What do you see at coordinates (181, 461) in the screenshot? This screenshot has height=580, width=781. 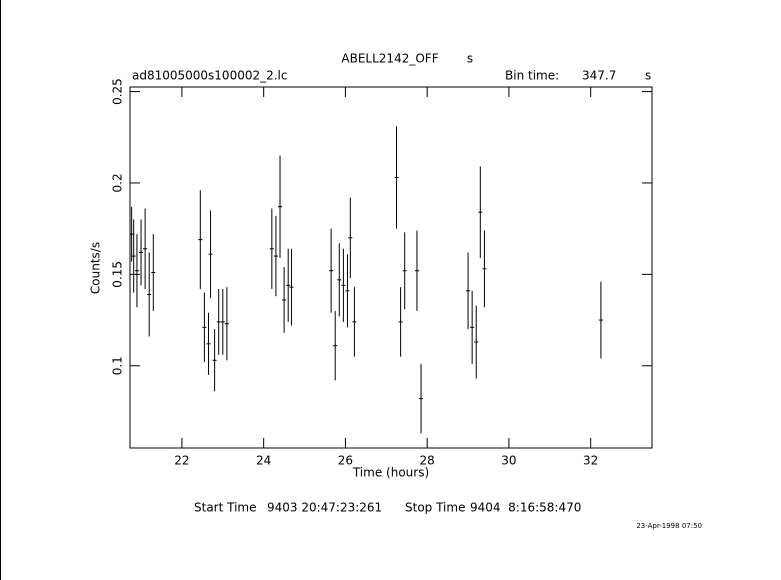 I see `x-tick-label: 22` at bounding box center [181, 461].